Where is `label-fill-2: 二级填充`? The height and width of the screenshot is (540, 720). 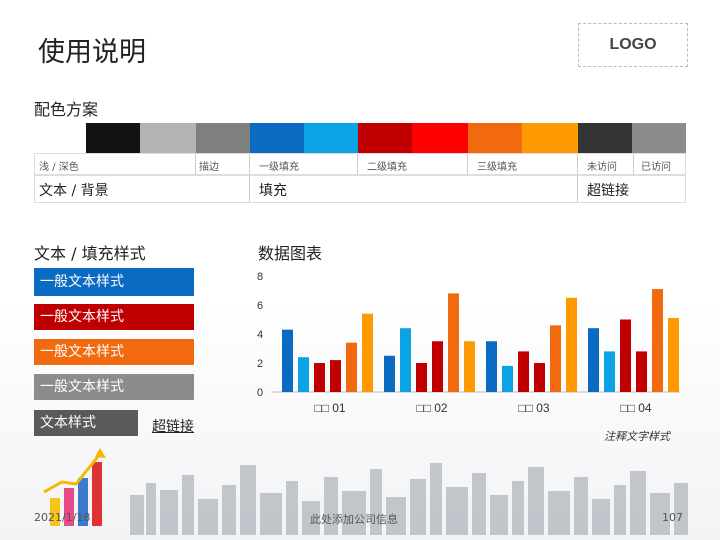
label-fill-2: 二级填充 is located at coordinates (387, 167).